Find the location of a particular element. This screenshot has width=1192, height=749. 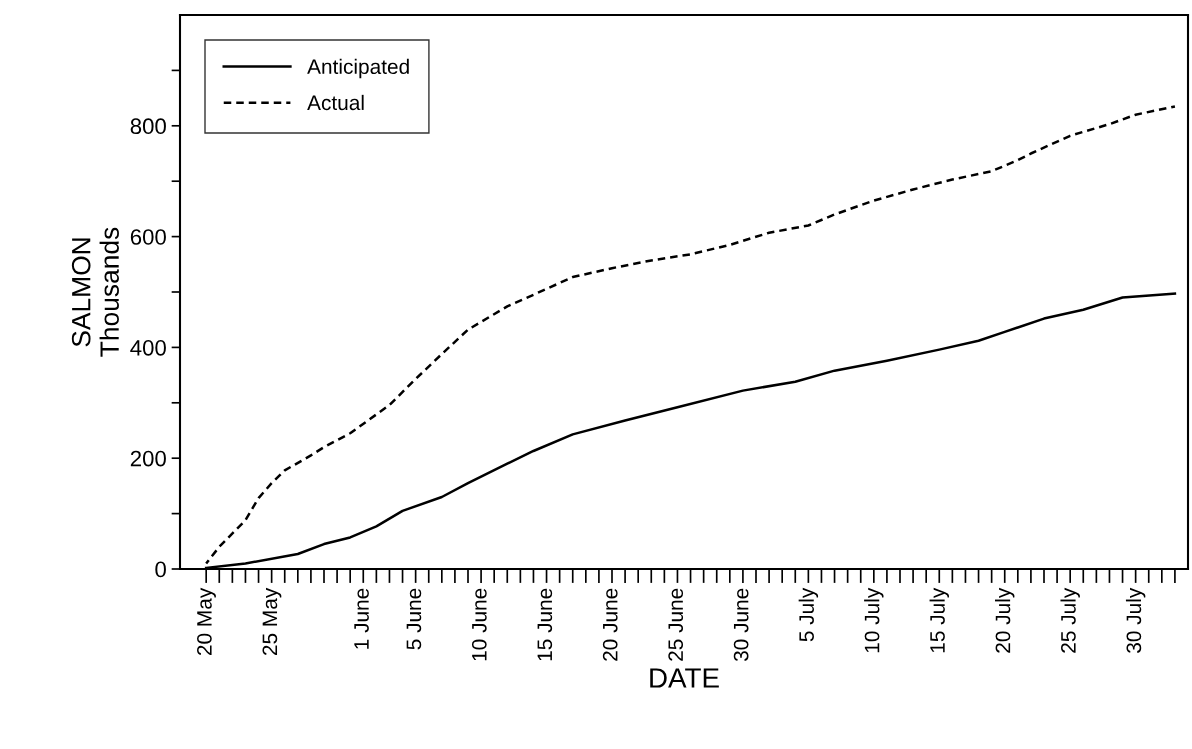

legend-label: Actual is located at coordinates (335, 102).